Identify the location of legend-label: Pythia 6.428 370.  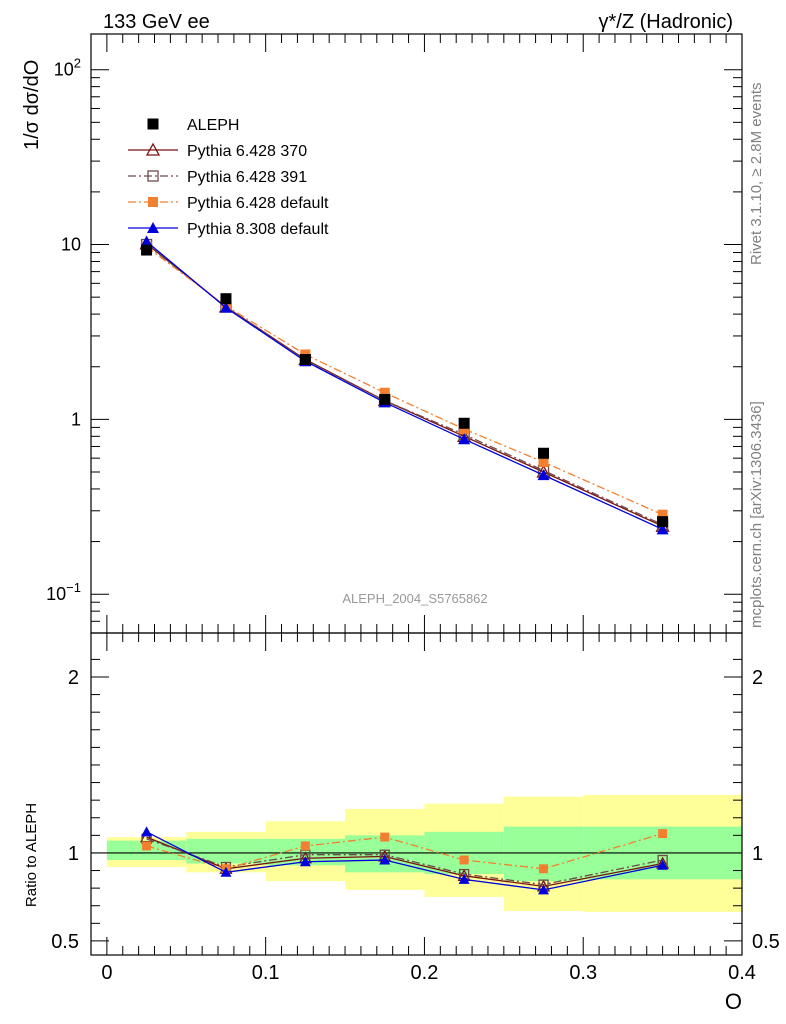
(247, 151).